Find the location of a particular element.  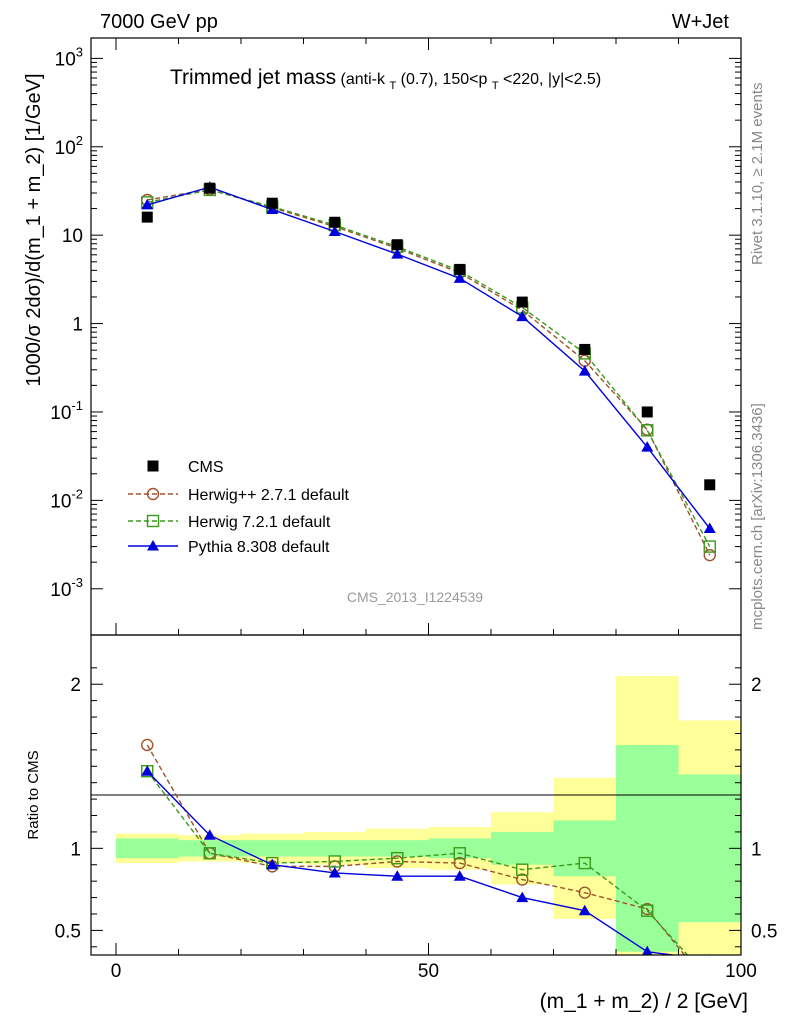

ratio-tick-label: 1 is located at coordinates (75, 849).